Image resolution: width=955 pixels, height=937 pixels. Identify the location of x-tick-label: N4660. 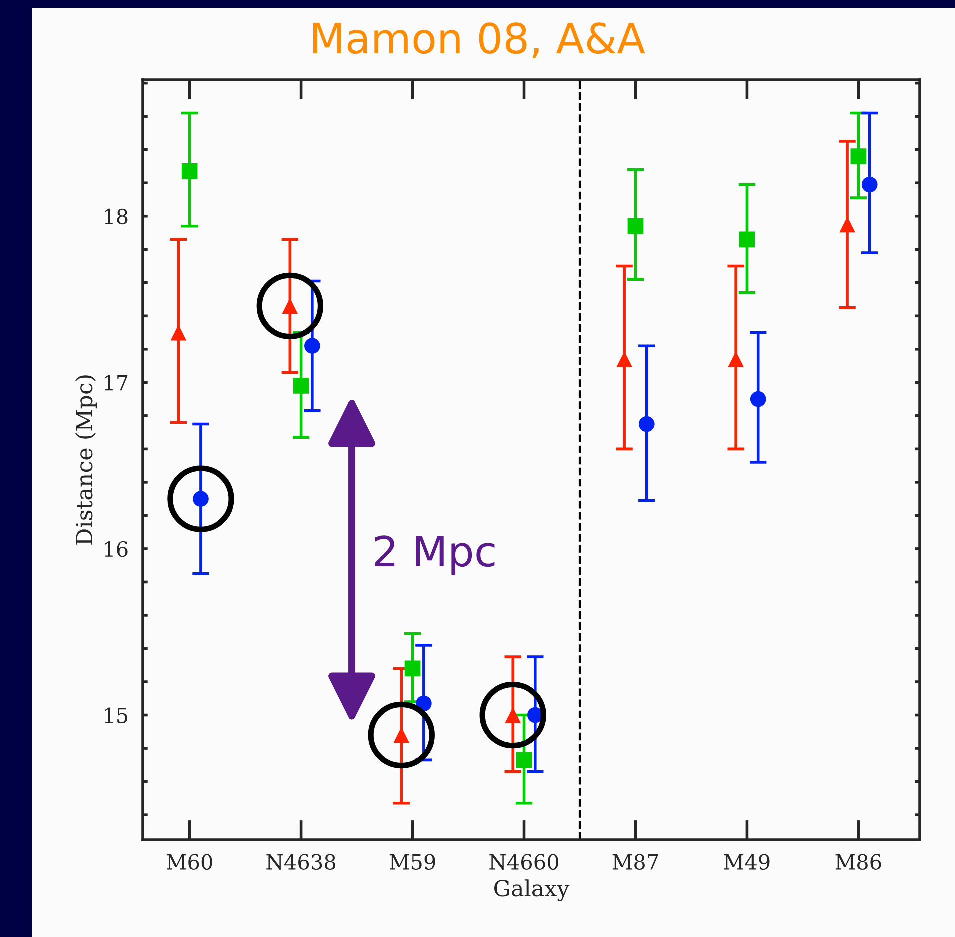
(524, 862).